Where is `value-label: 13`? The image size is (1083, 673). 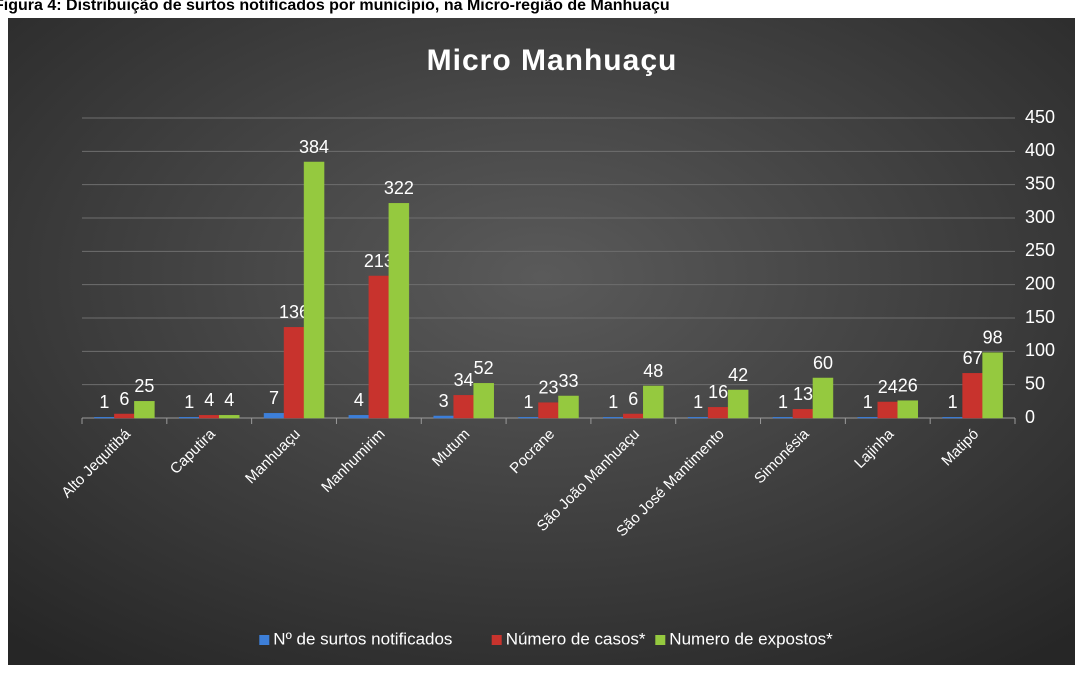 value-label: 13 is located at coordinates (803, 394).